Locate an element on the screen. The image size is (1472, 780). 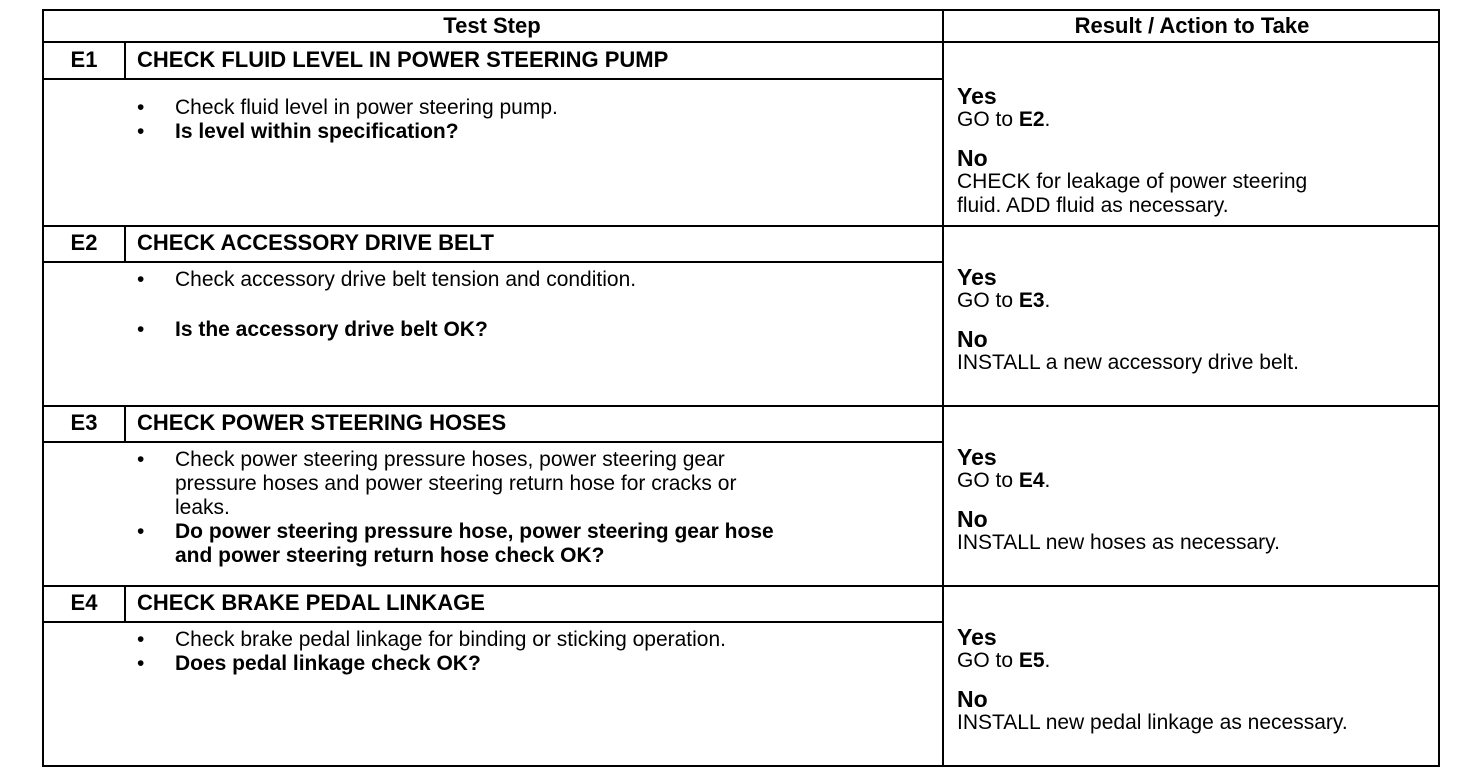
yes-target: E4 is located at coordinates (1031, 480).